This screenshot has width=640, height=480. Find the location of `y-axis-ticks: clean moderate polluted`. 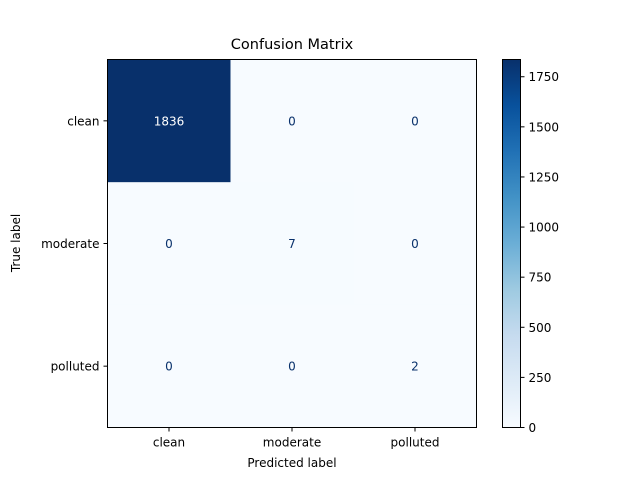

y-axis-ticks: clean moderate polluted is located at coordinates (74, 244).